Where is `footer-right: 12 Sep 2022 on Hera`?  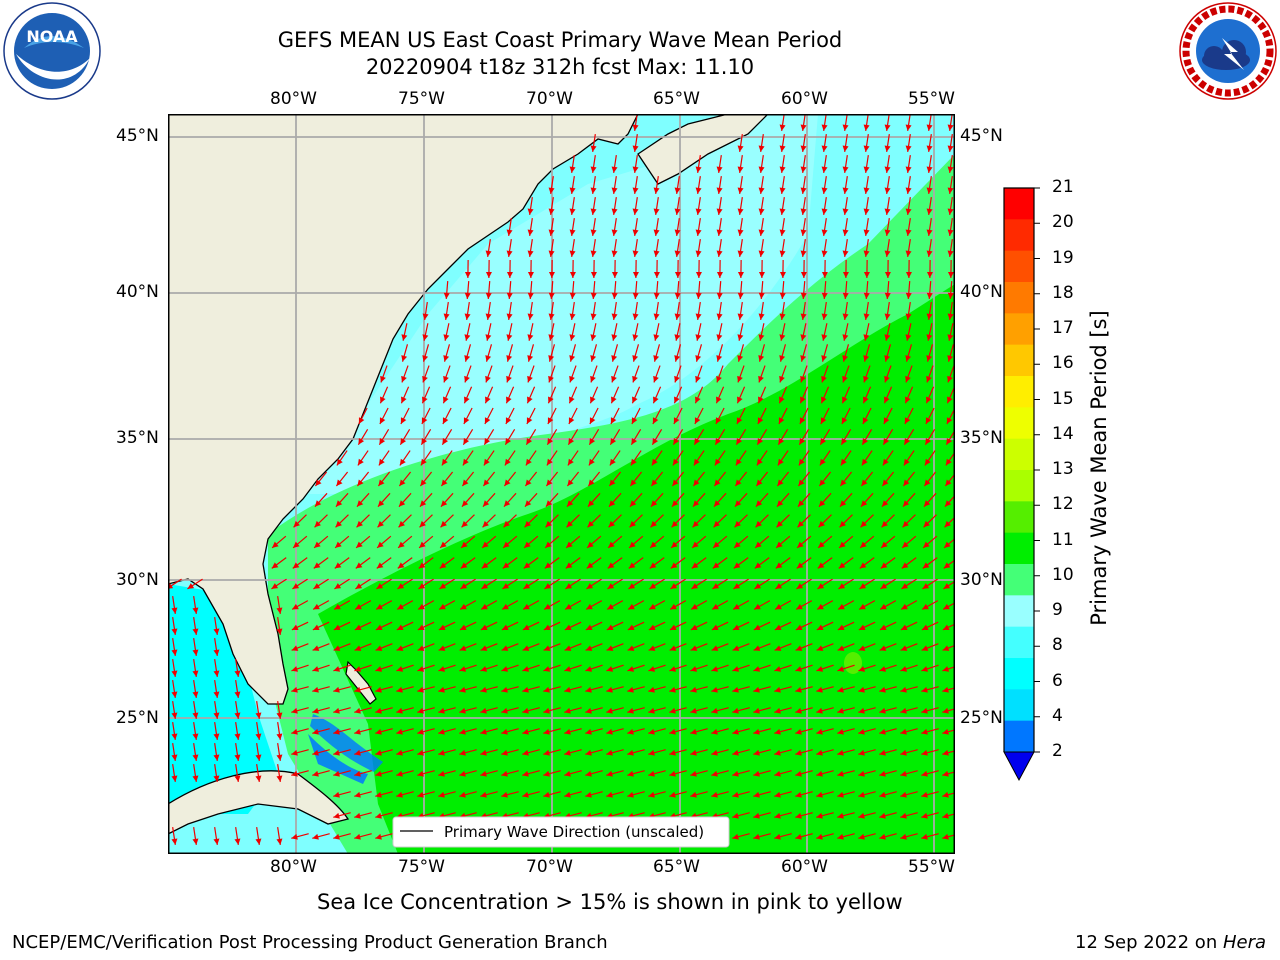
footer-right: 12 Sep 2022 on Hera is located at coordinates (1170, 942).